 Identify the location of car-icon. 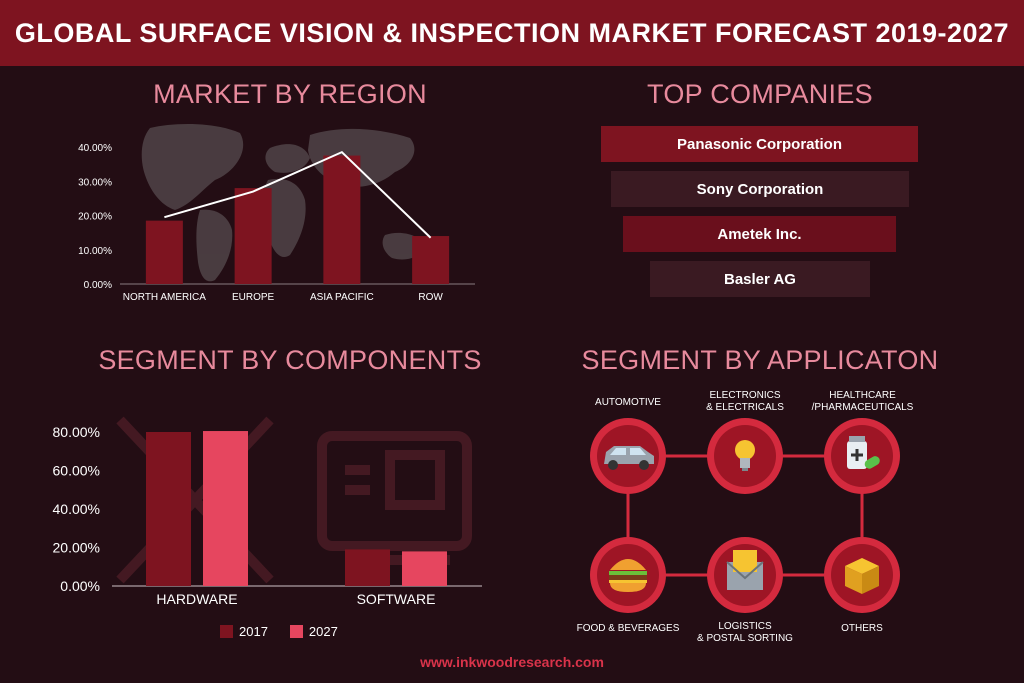
(629, 458).